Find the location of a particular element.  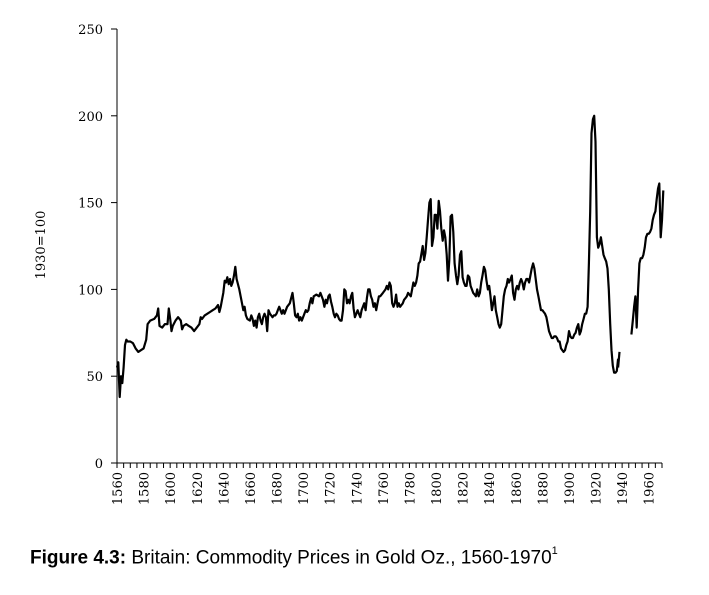

x-tick-label: 1640 is located at coordinates (224, 488).